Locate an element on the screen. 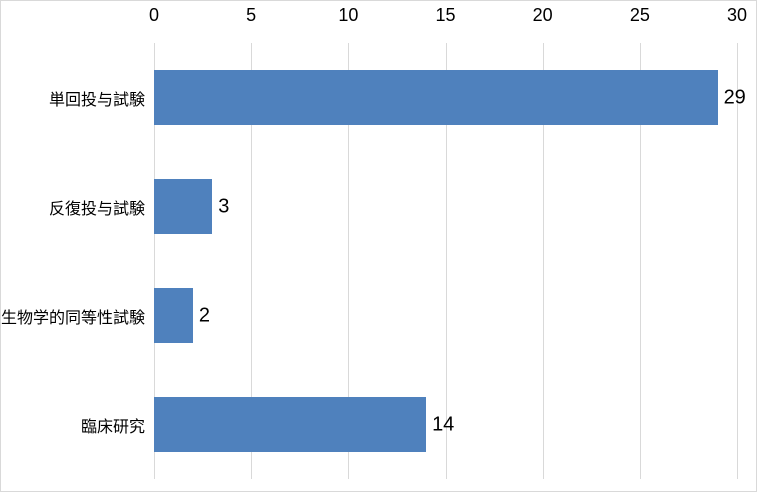 The width and height of the screenshot is (757, 492). x-axis-tick-label: 10 is located at coordinates (348, 15).